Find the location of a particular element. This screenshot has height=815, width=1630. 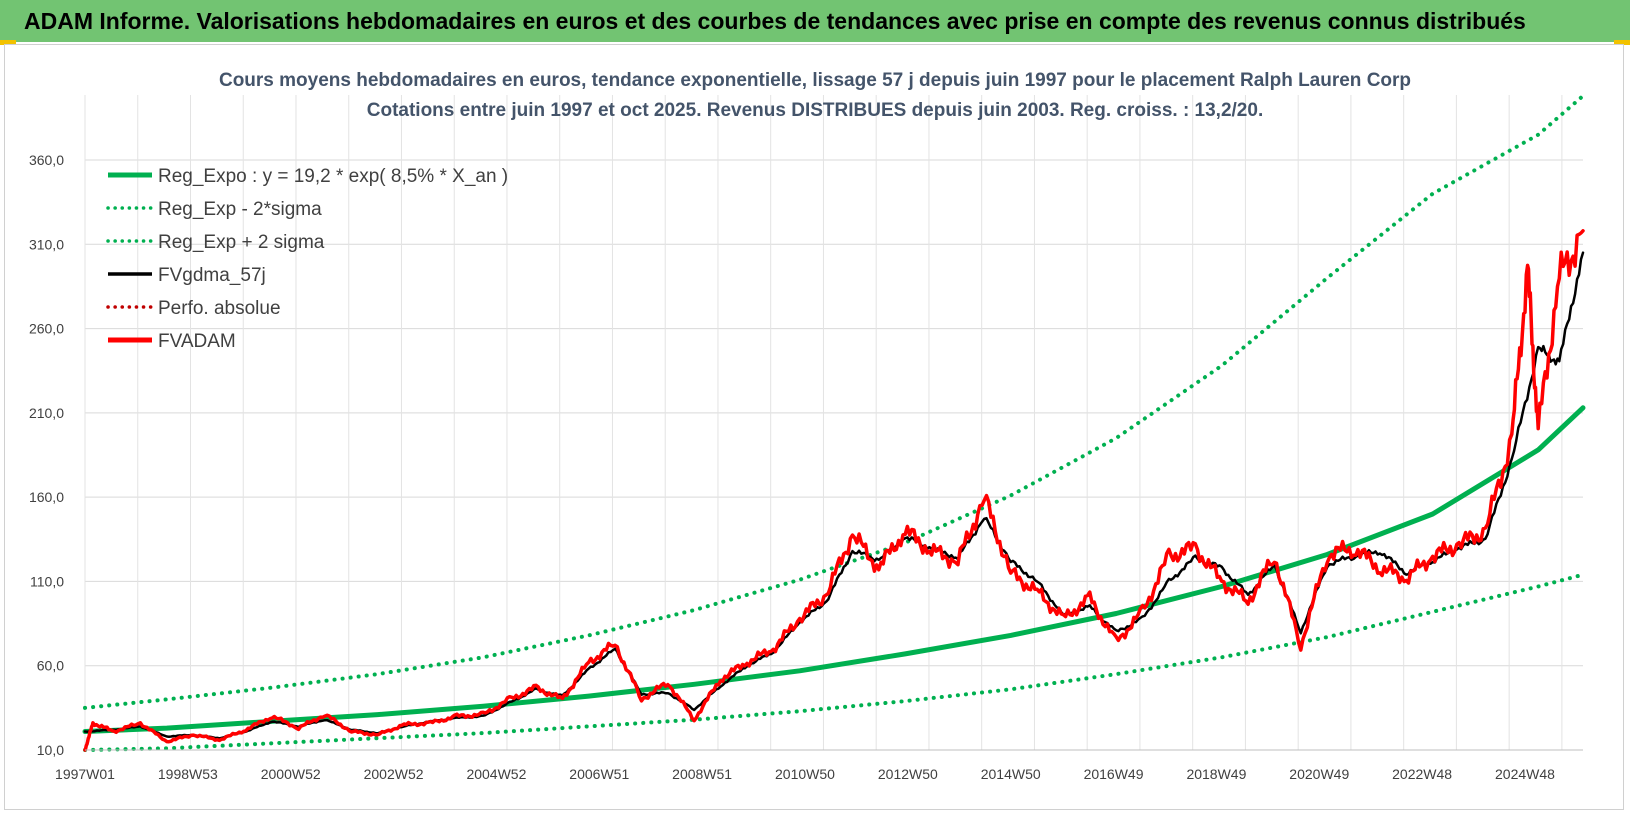

y-tick-label: 10,0 is located at coordinates (50, 750).